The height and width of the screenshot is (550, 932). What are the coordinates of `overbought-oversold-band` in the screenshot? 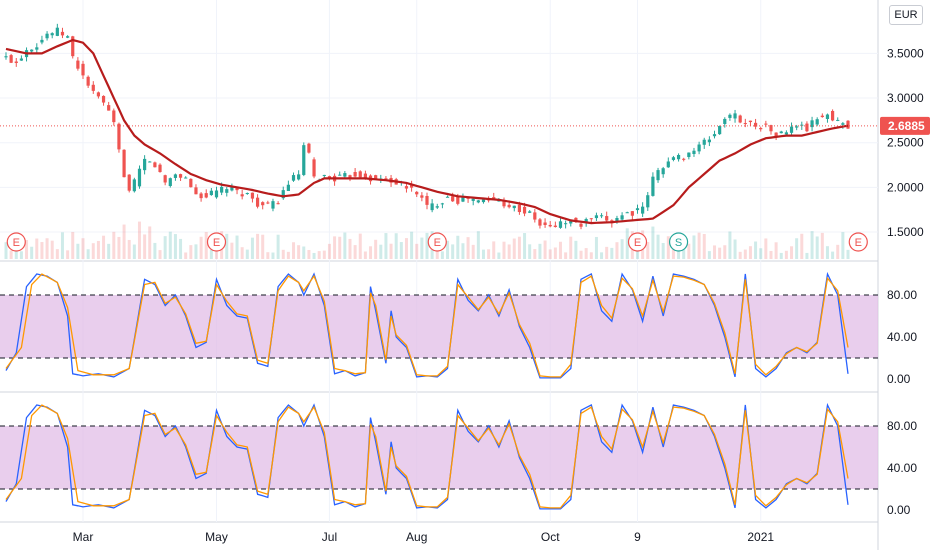 It's located at (439, 326).